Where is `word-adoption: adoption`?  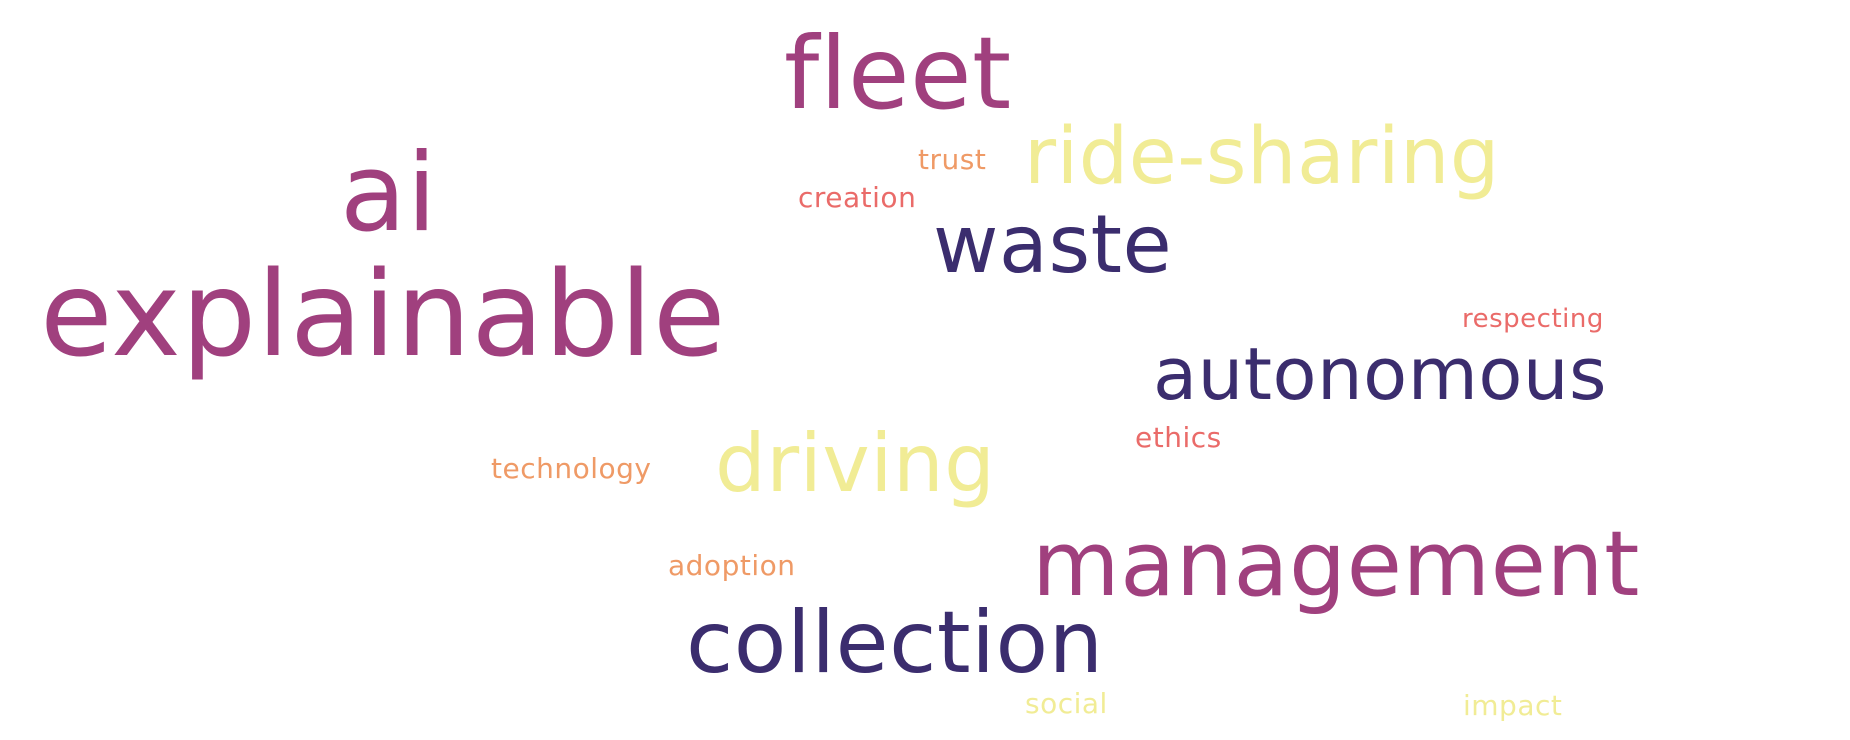
word-adoption: adoption is located at coordinates (732, 565).